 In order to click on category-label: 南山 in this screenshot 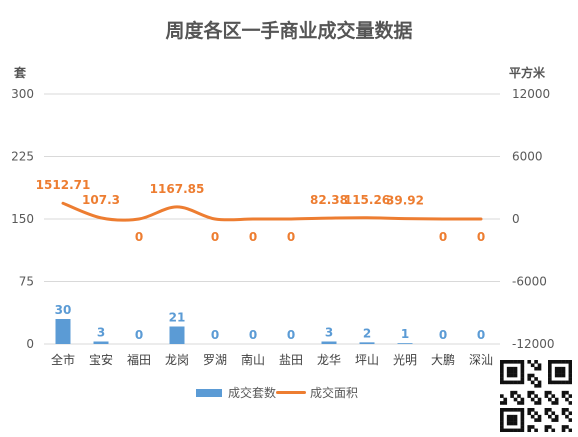, I will do `click(253, 359)`.